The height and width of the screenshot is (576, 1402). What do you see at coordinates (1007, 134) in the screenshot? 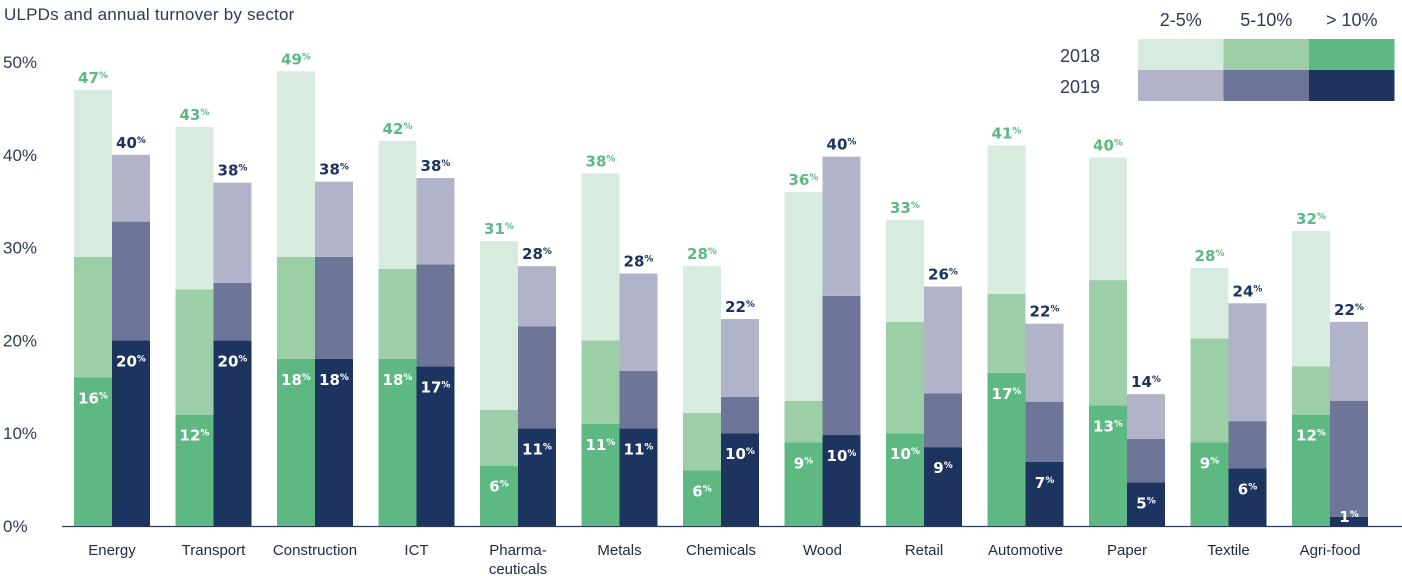
I see `total-data-label: 41%` at bounding box center [1007, 134].